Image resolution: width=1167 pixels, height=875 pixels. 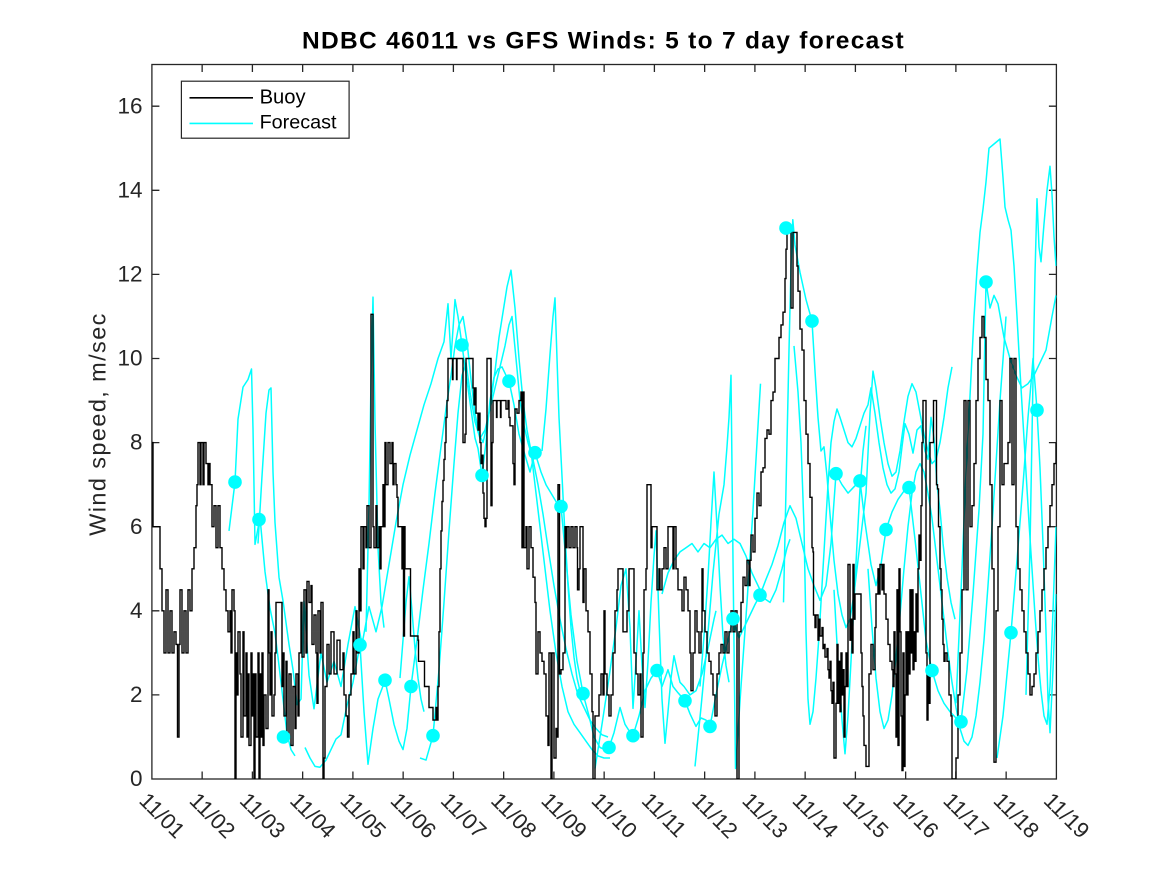 What do you see at coordinates (136, 694) in the screenshot?
I see `svg-text: 2` at bounding box center [136, 694].